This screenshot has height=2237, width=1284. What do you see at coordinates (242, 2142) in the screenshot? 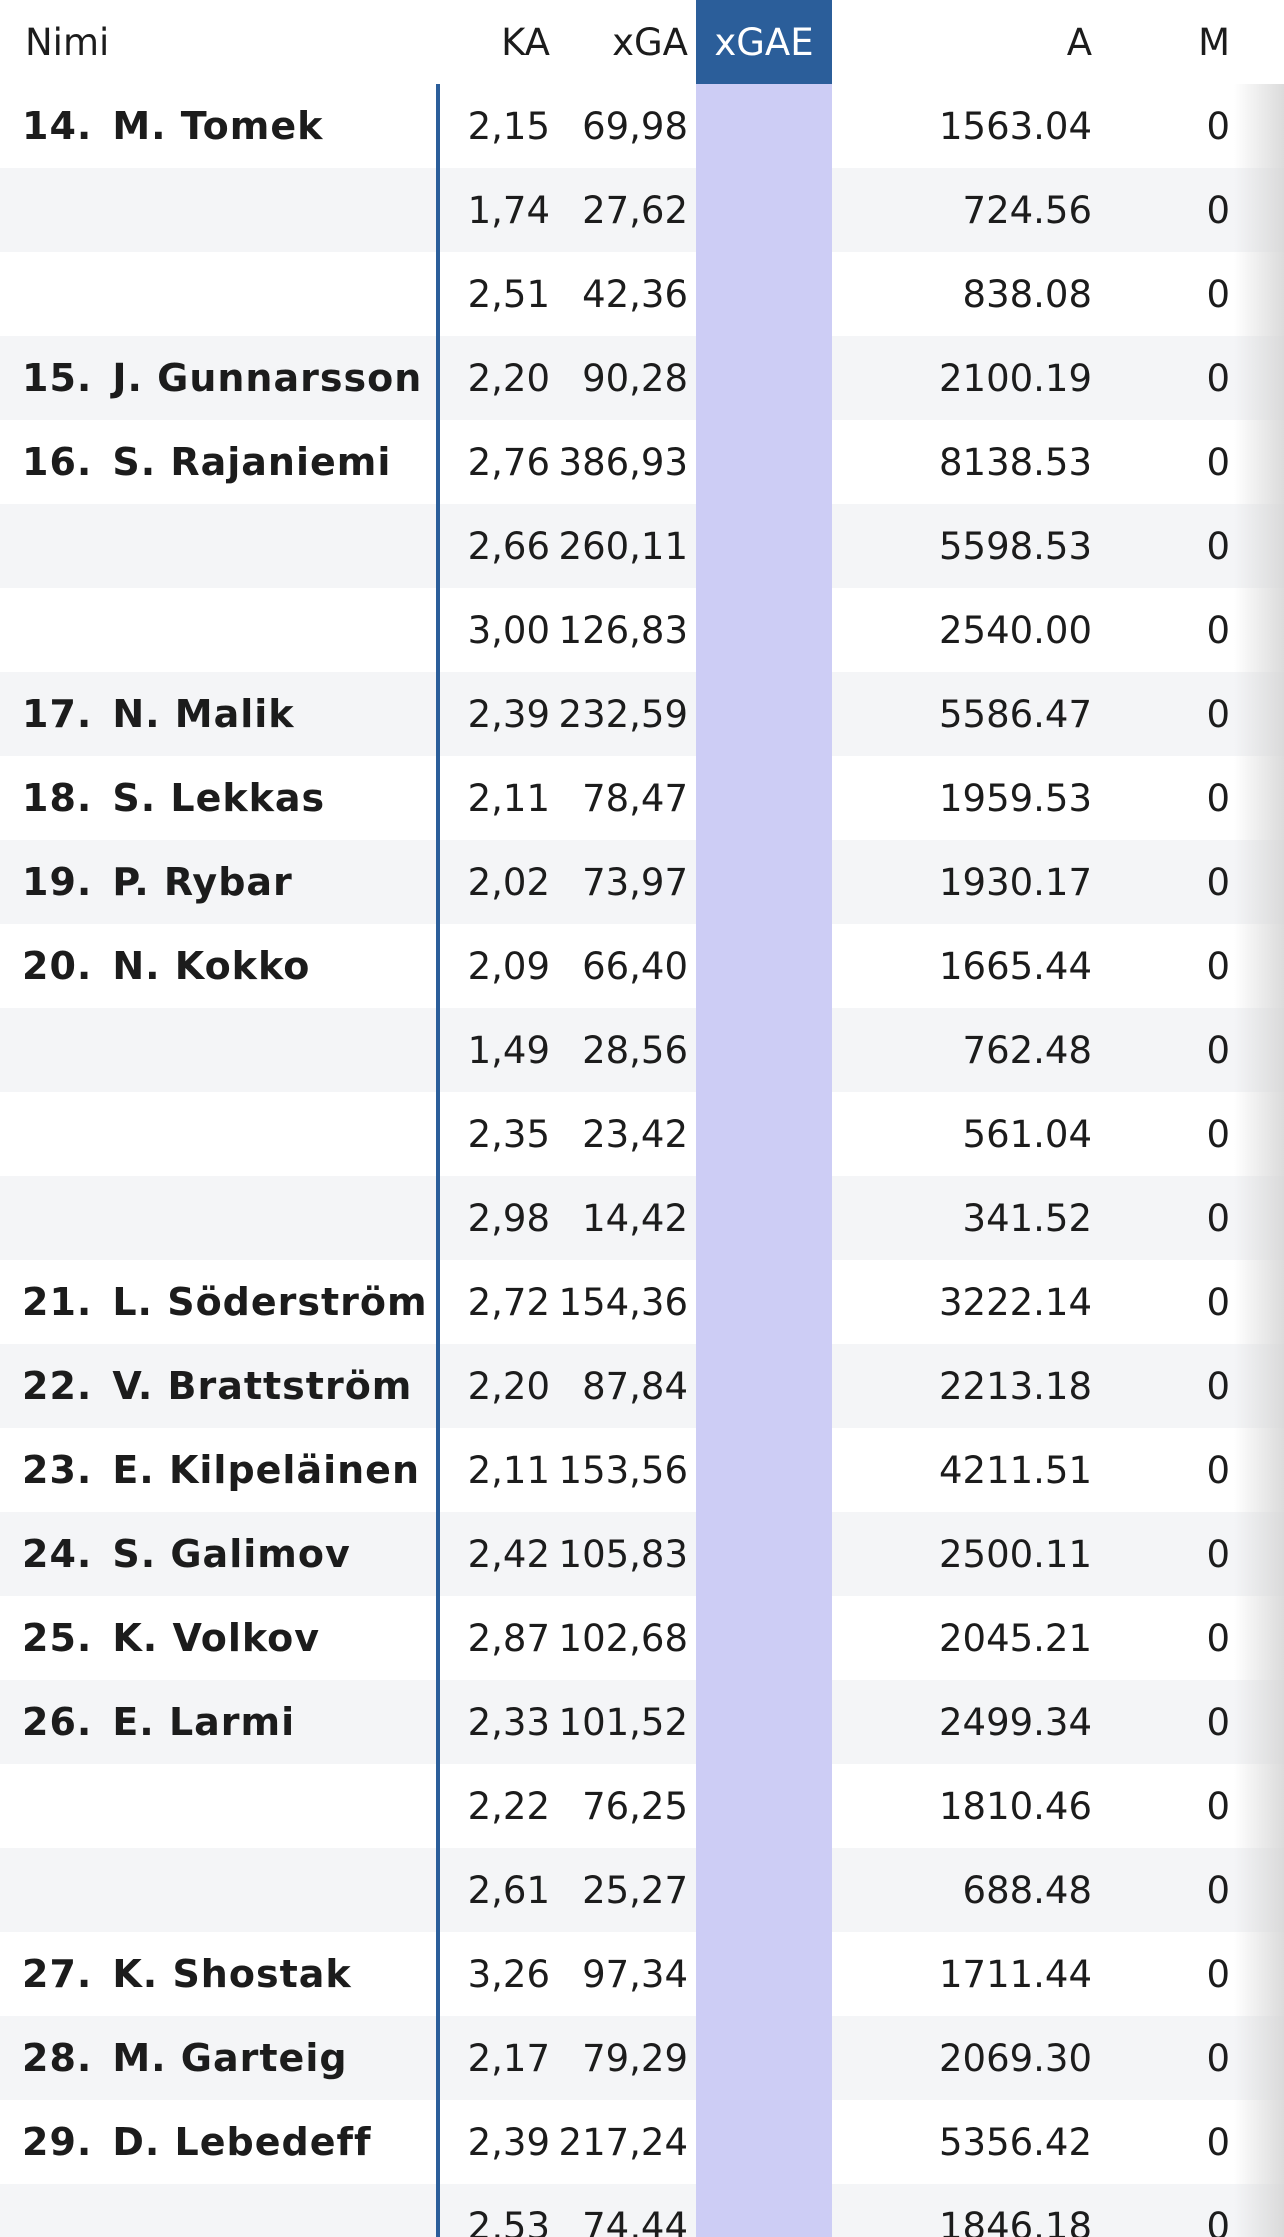
I see `player-name: D. Lebedeff` at bounding box center [242, 2142].